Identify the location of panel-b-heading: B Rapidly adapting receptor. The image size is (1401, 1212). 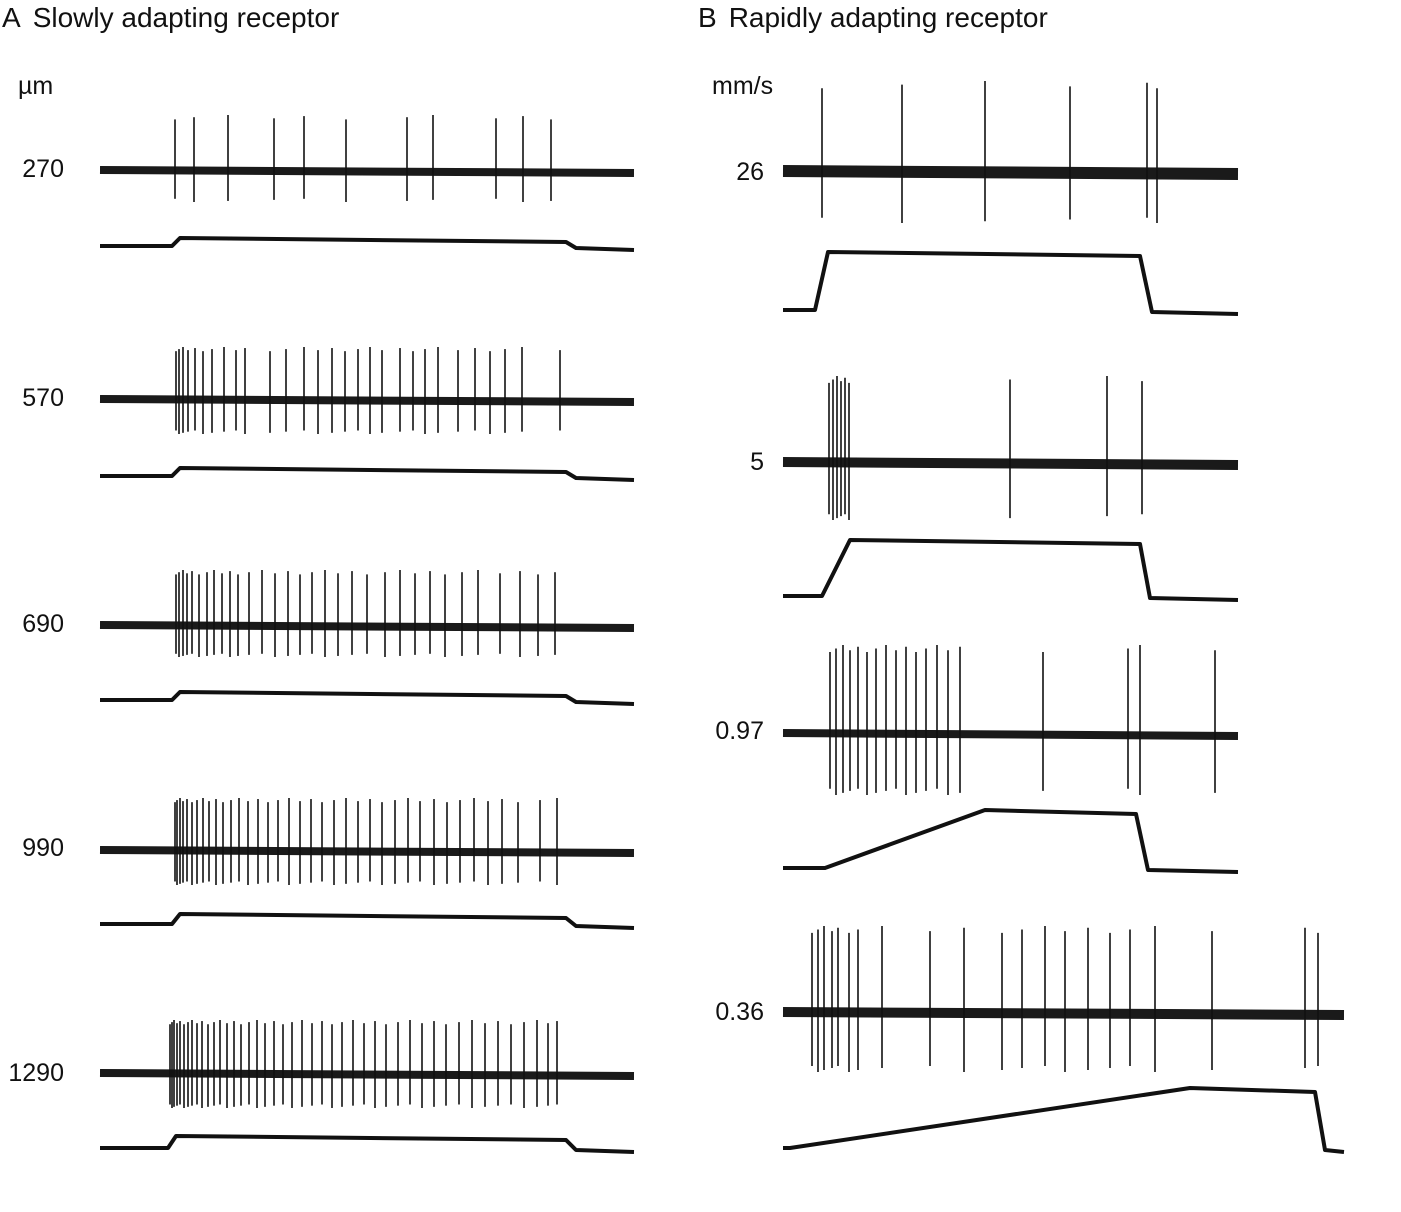
(873, 18).